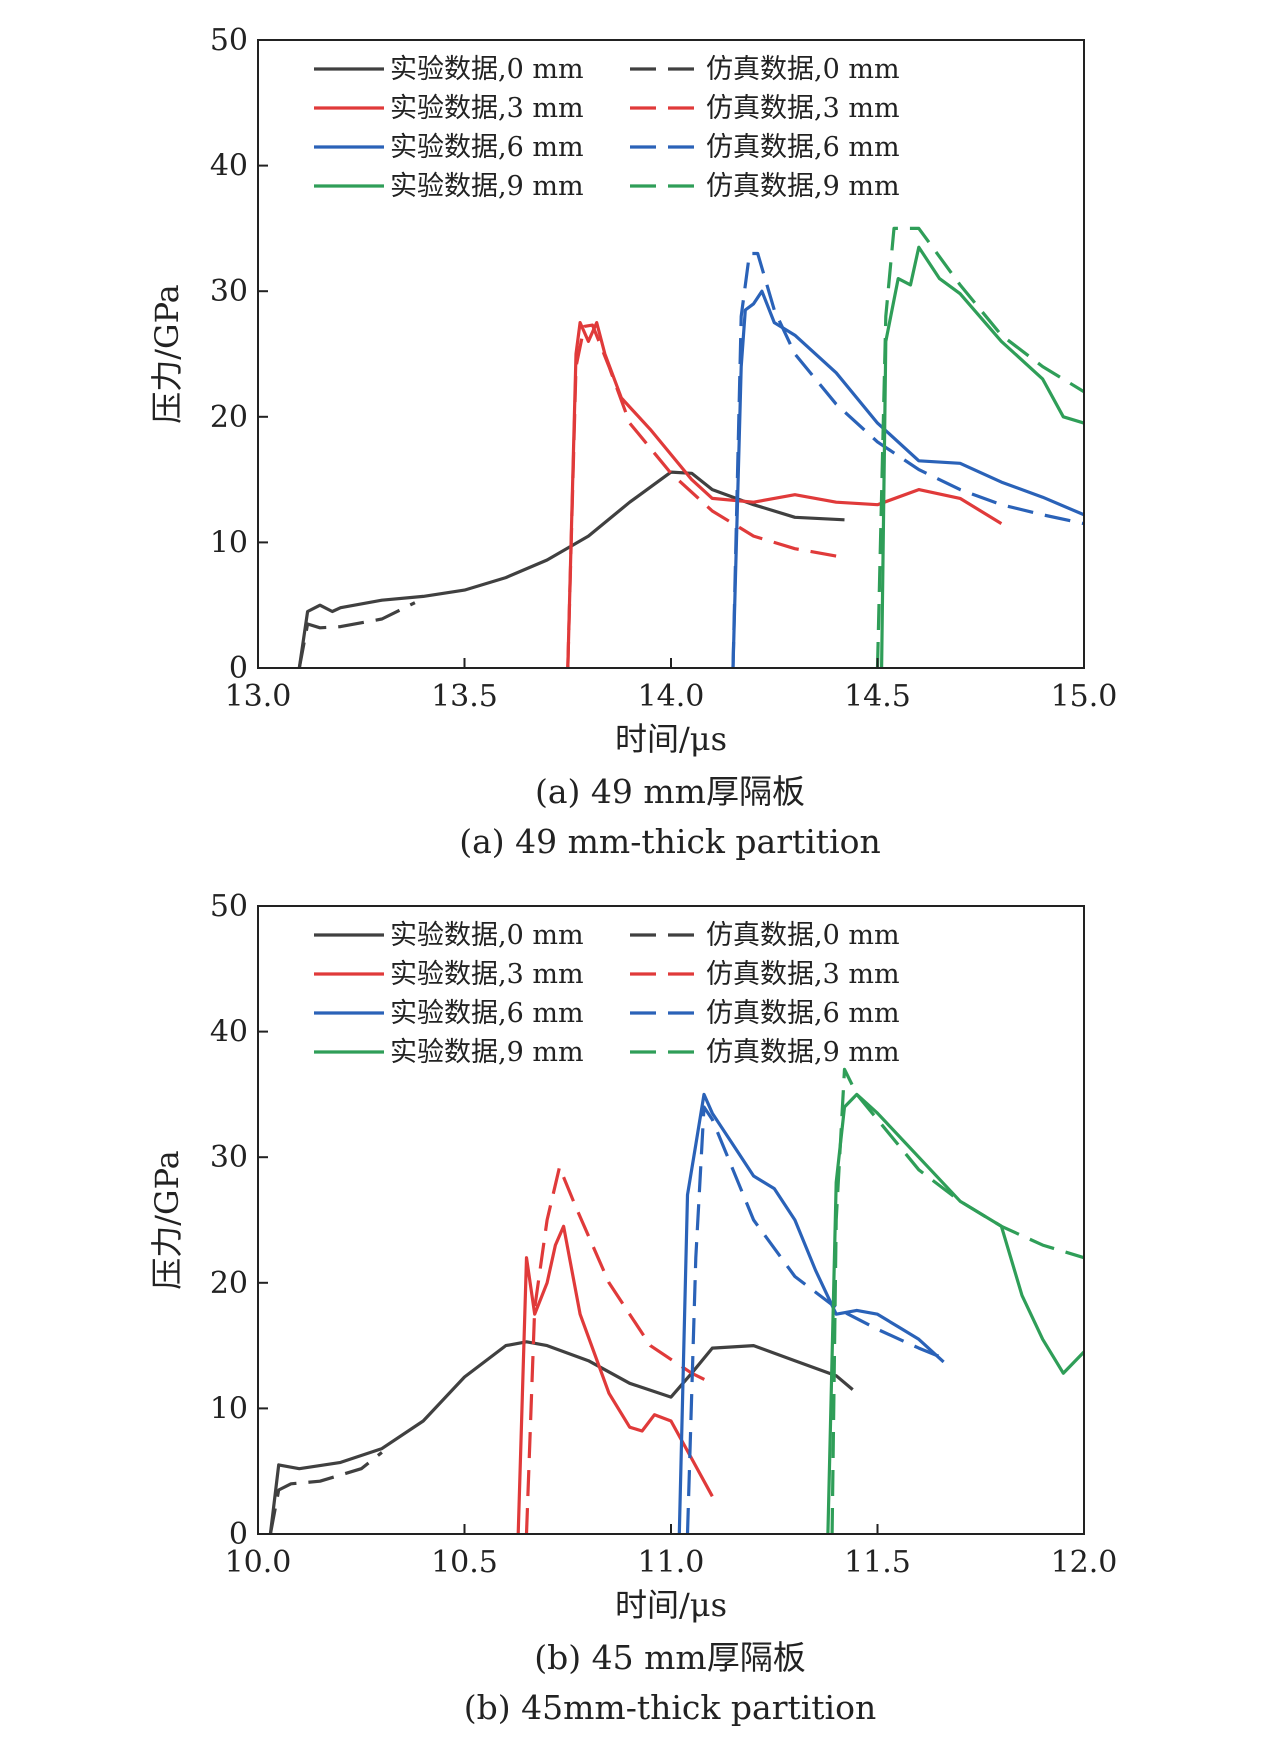  What do you see at coordinates (670, 841) in the screenshot?
I see `caption-english: (a) 49 mm-thick partition` at bounding box center [670, 841].